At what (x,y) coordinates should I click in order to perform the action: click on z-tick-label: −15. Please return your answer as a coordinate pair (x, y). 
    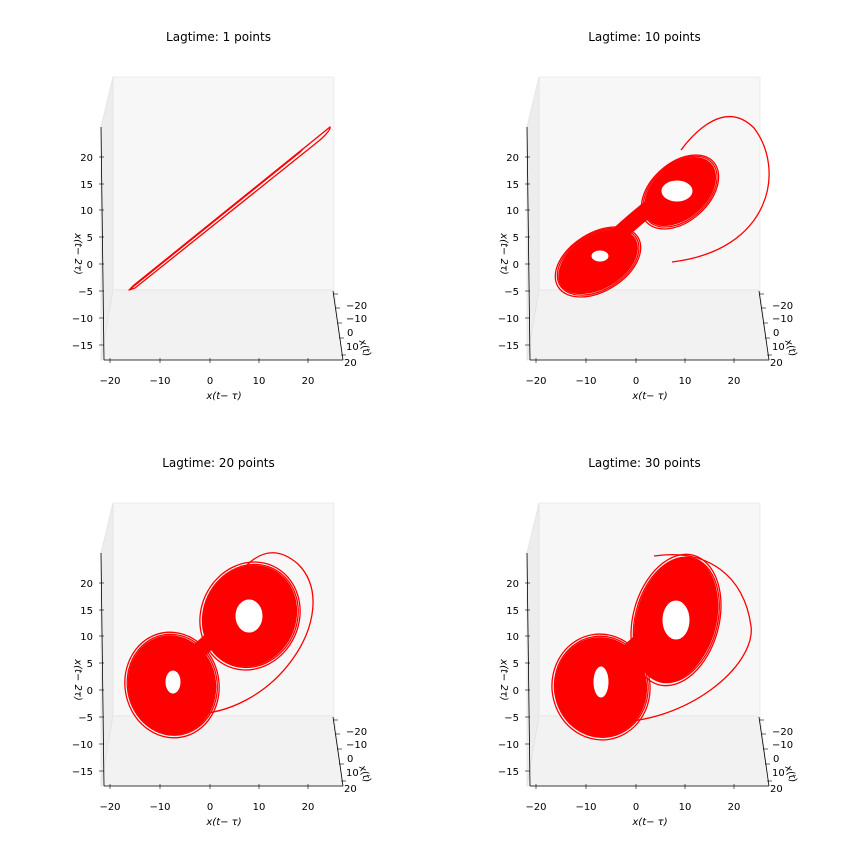
    Looking at the image, I should click on (508, 772).